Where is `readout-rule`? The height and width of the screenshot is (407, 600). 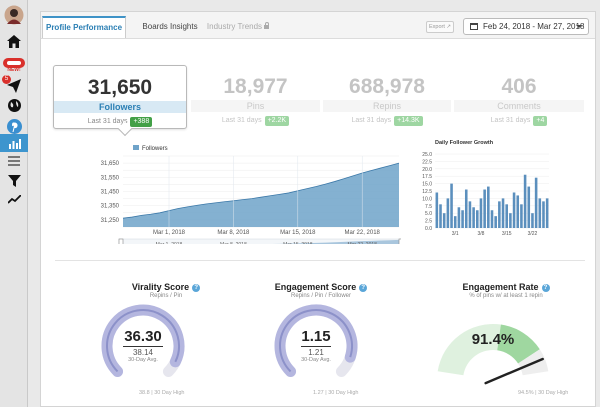 readout-rule is located at coordinates (316, 346).